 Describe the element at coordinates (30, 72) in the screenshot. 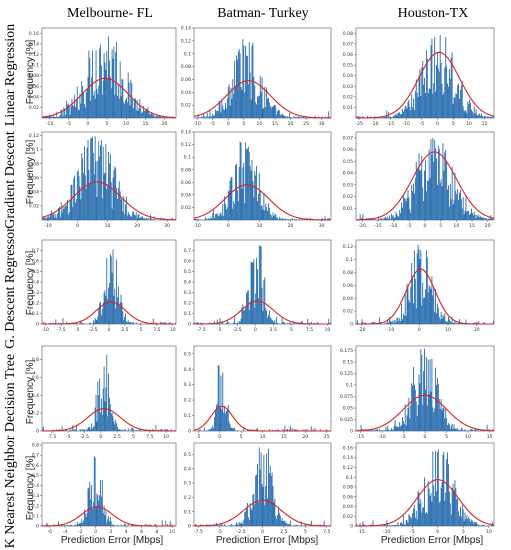

I see `ylabel-row-1: Frequency [%]` at that location.